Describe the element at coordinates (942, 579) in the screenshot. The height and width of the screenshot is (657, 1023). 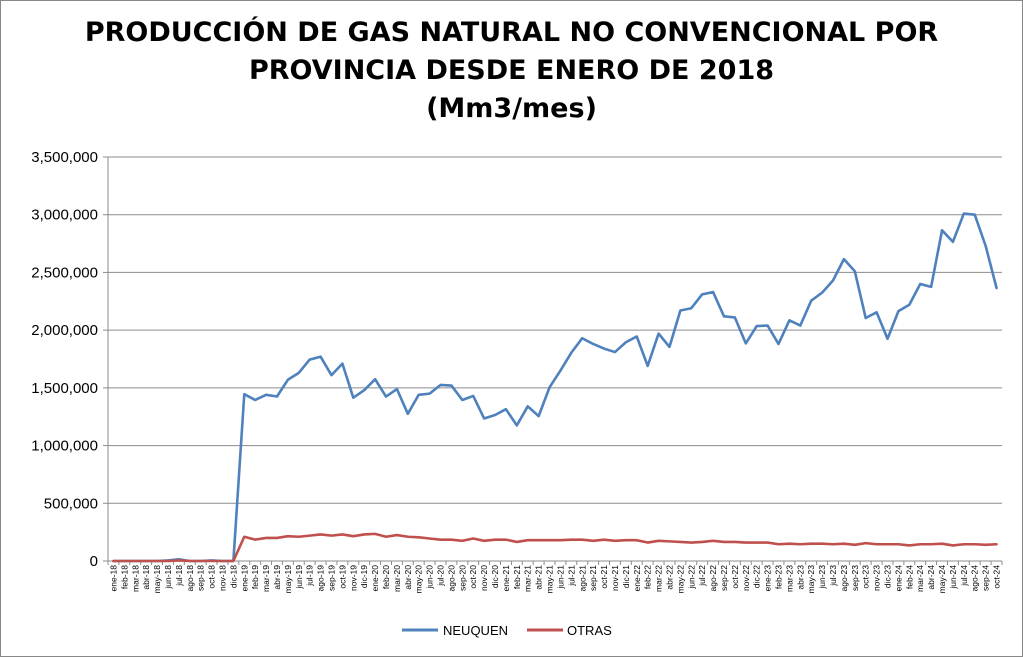
I see `x-tick-label: may-24` at that location.